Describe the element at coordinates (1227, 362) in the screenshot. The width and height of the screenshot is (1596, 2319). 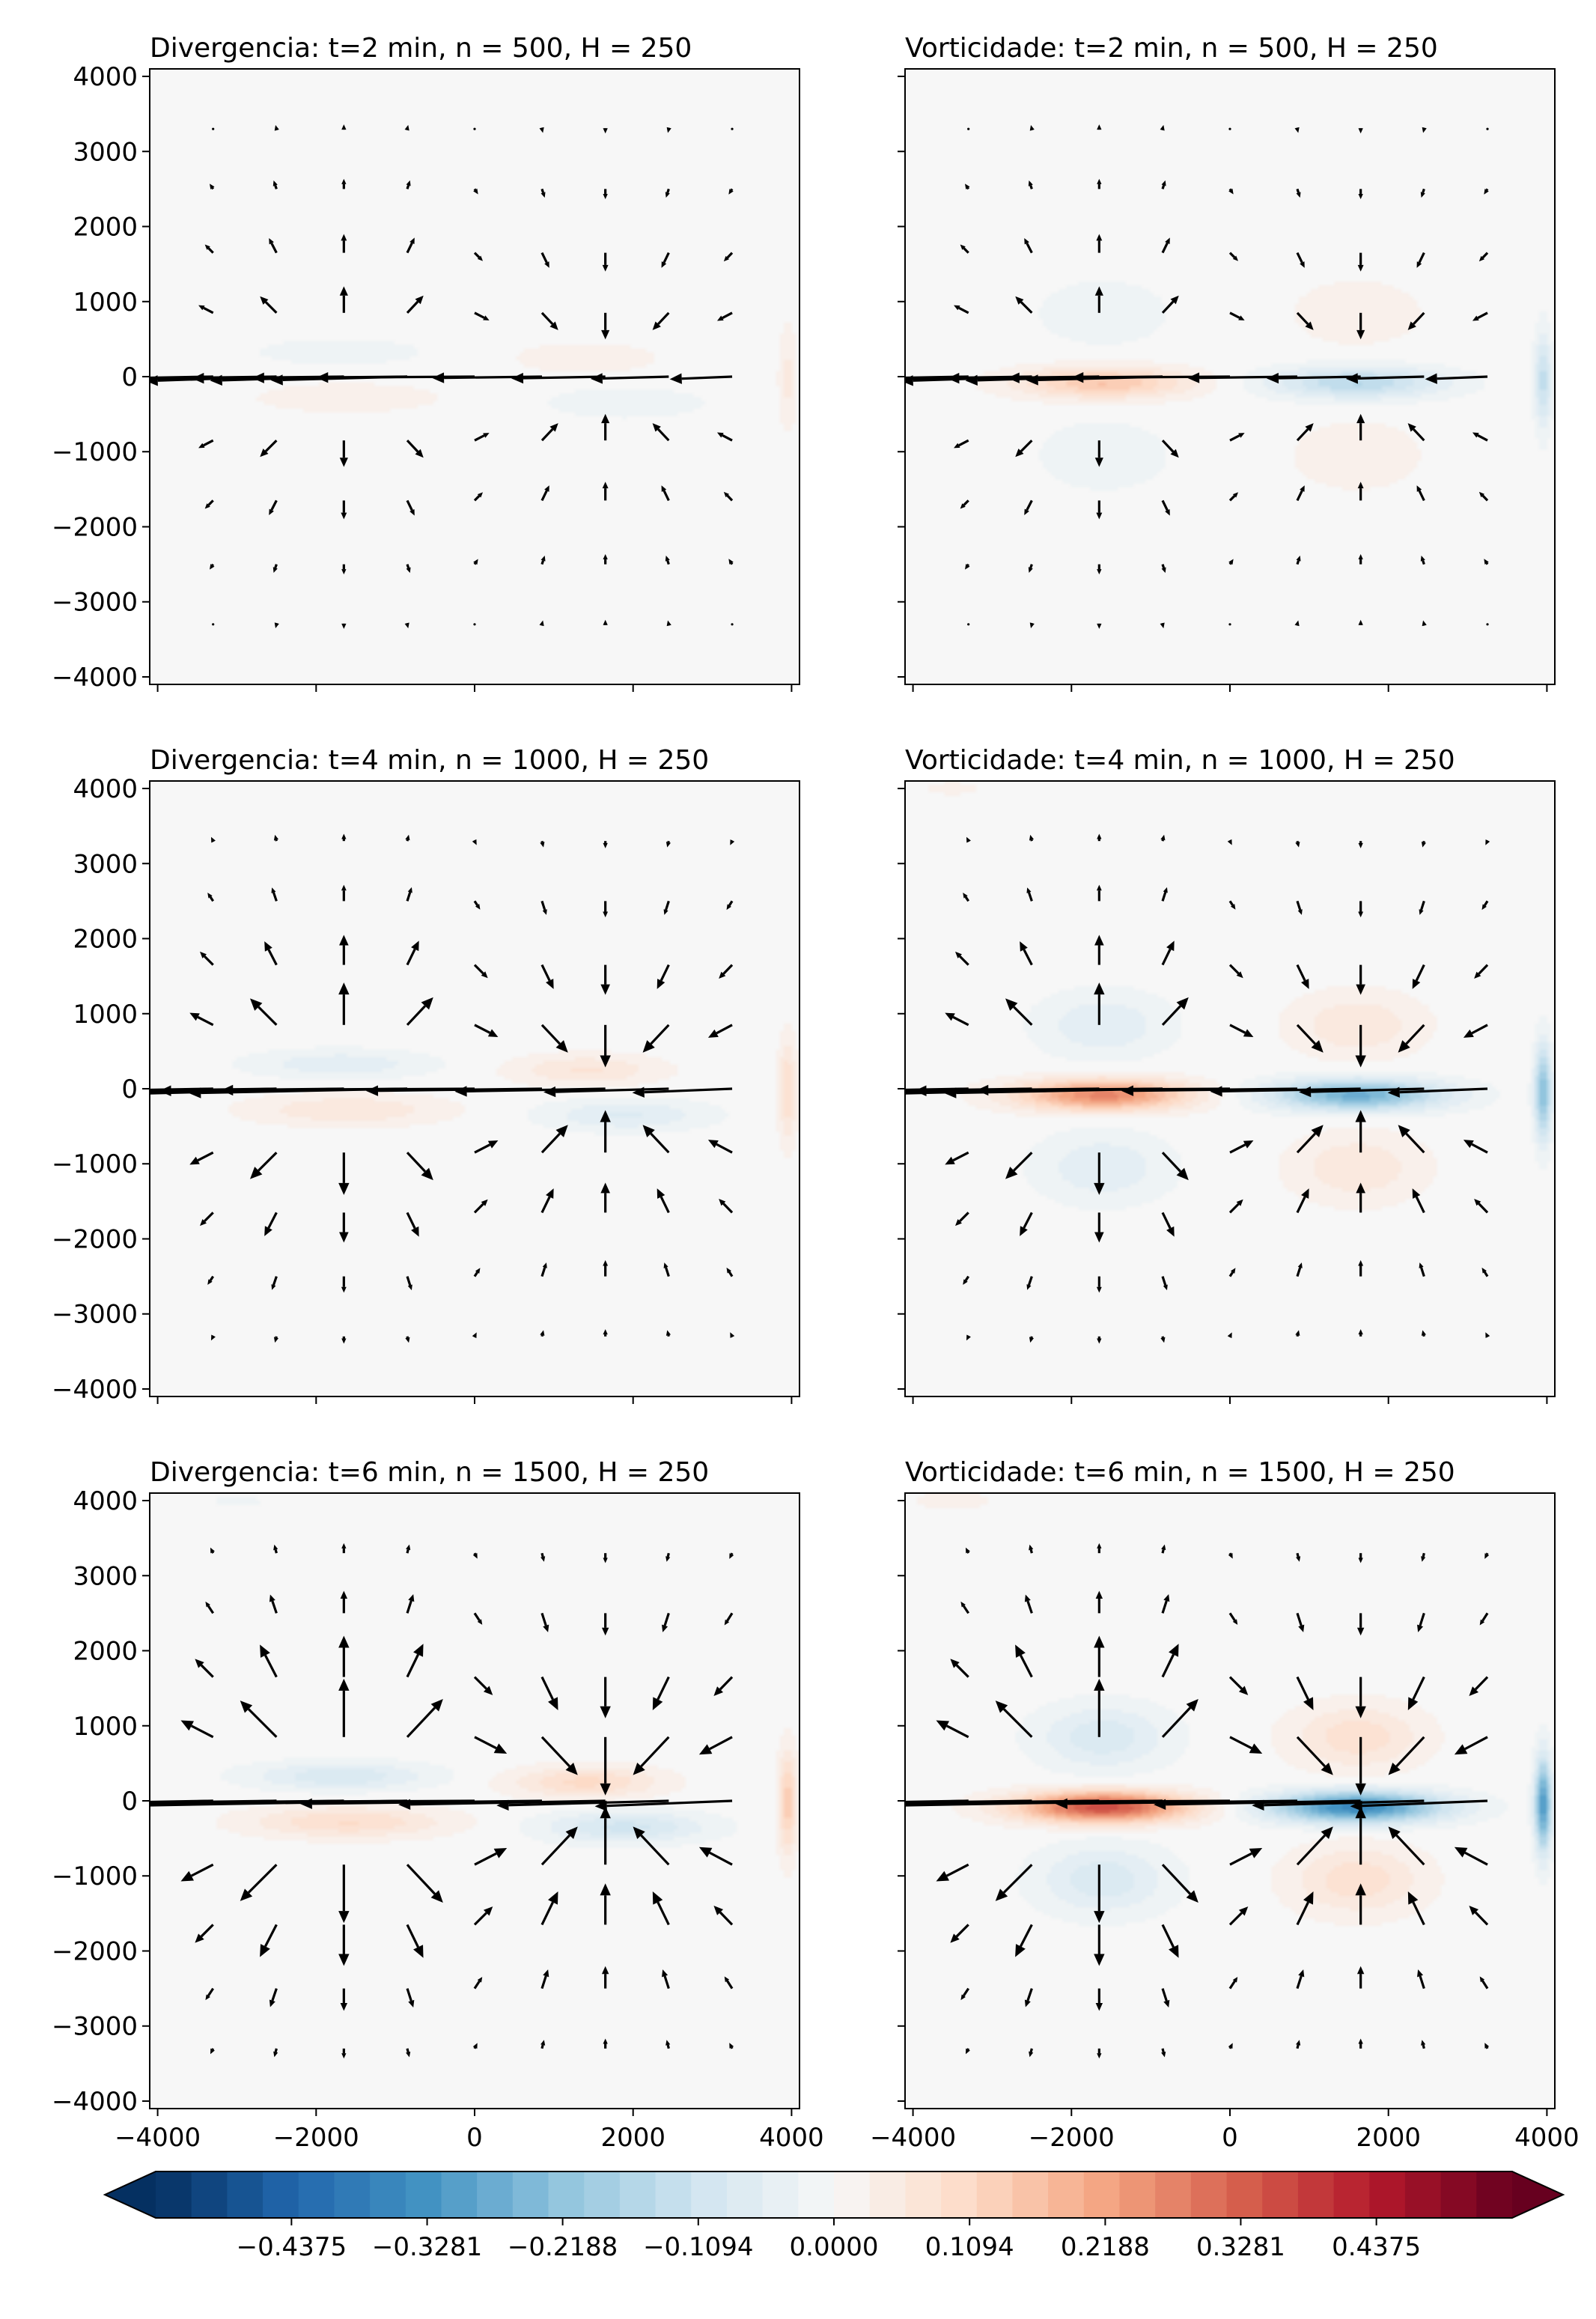
I see `panel-vorticity-1: Vorticidade: t=2 min, n = 500, H = 250` at that location.